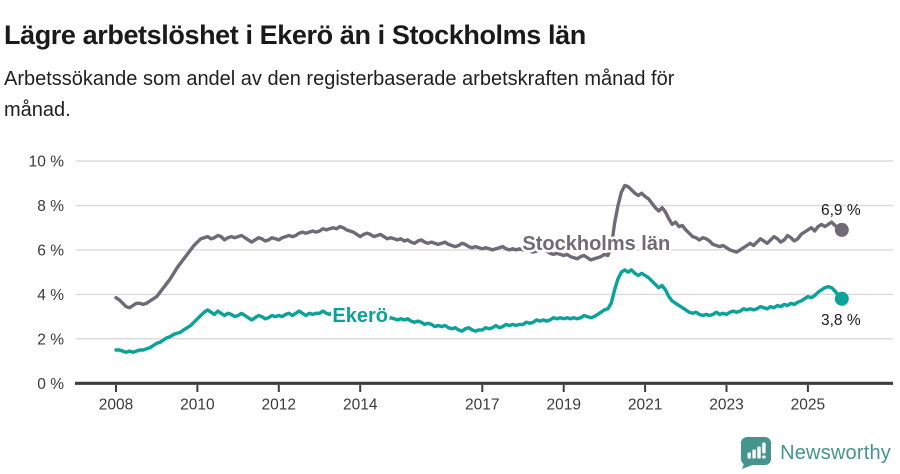 The width and height of the screenshot is (900, 474). I want to click on x-axis-tick-label: 2019, so click(563, 405).